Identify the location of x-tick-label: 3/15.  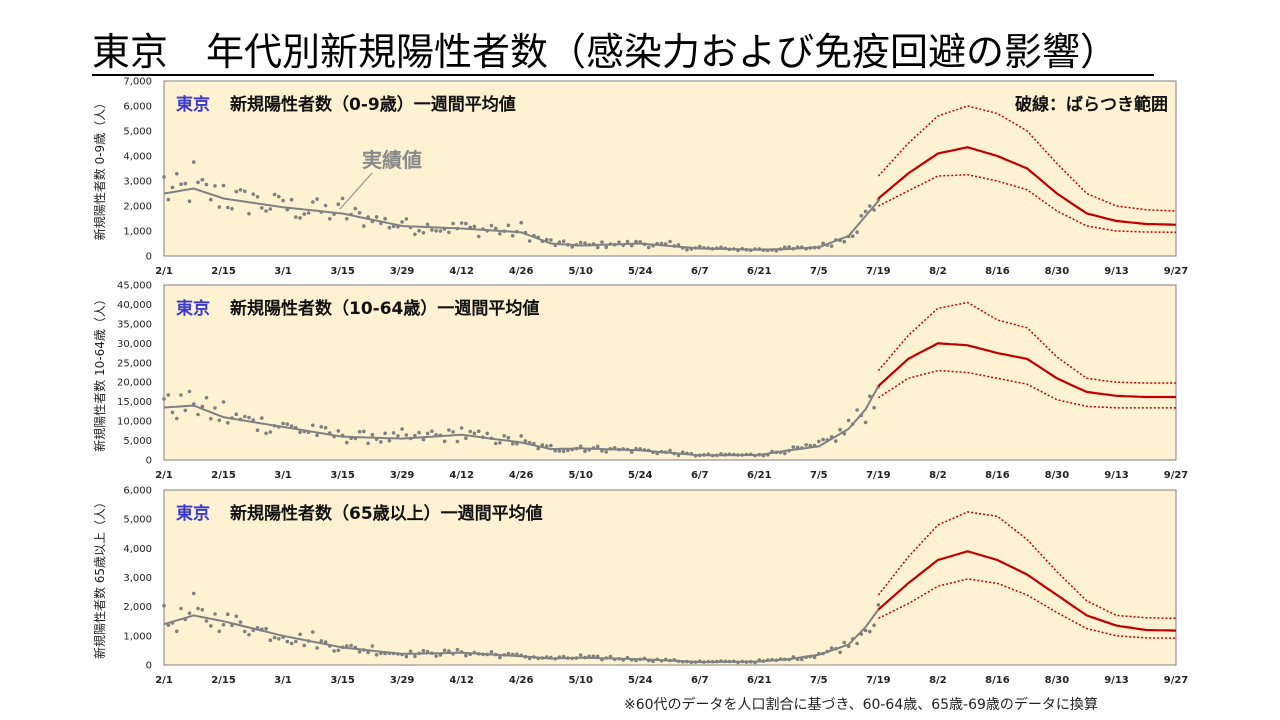
(342, 680).